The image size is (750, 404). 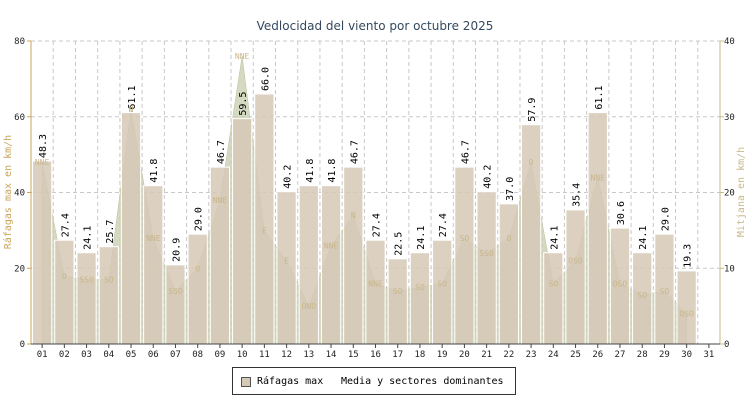 What do you see at coordinates (708, 355) in the screenshot?
I see `x-tick-label: 31` at bounding box center [708, 355].